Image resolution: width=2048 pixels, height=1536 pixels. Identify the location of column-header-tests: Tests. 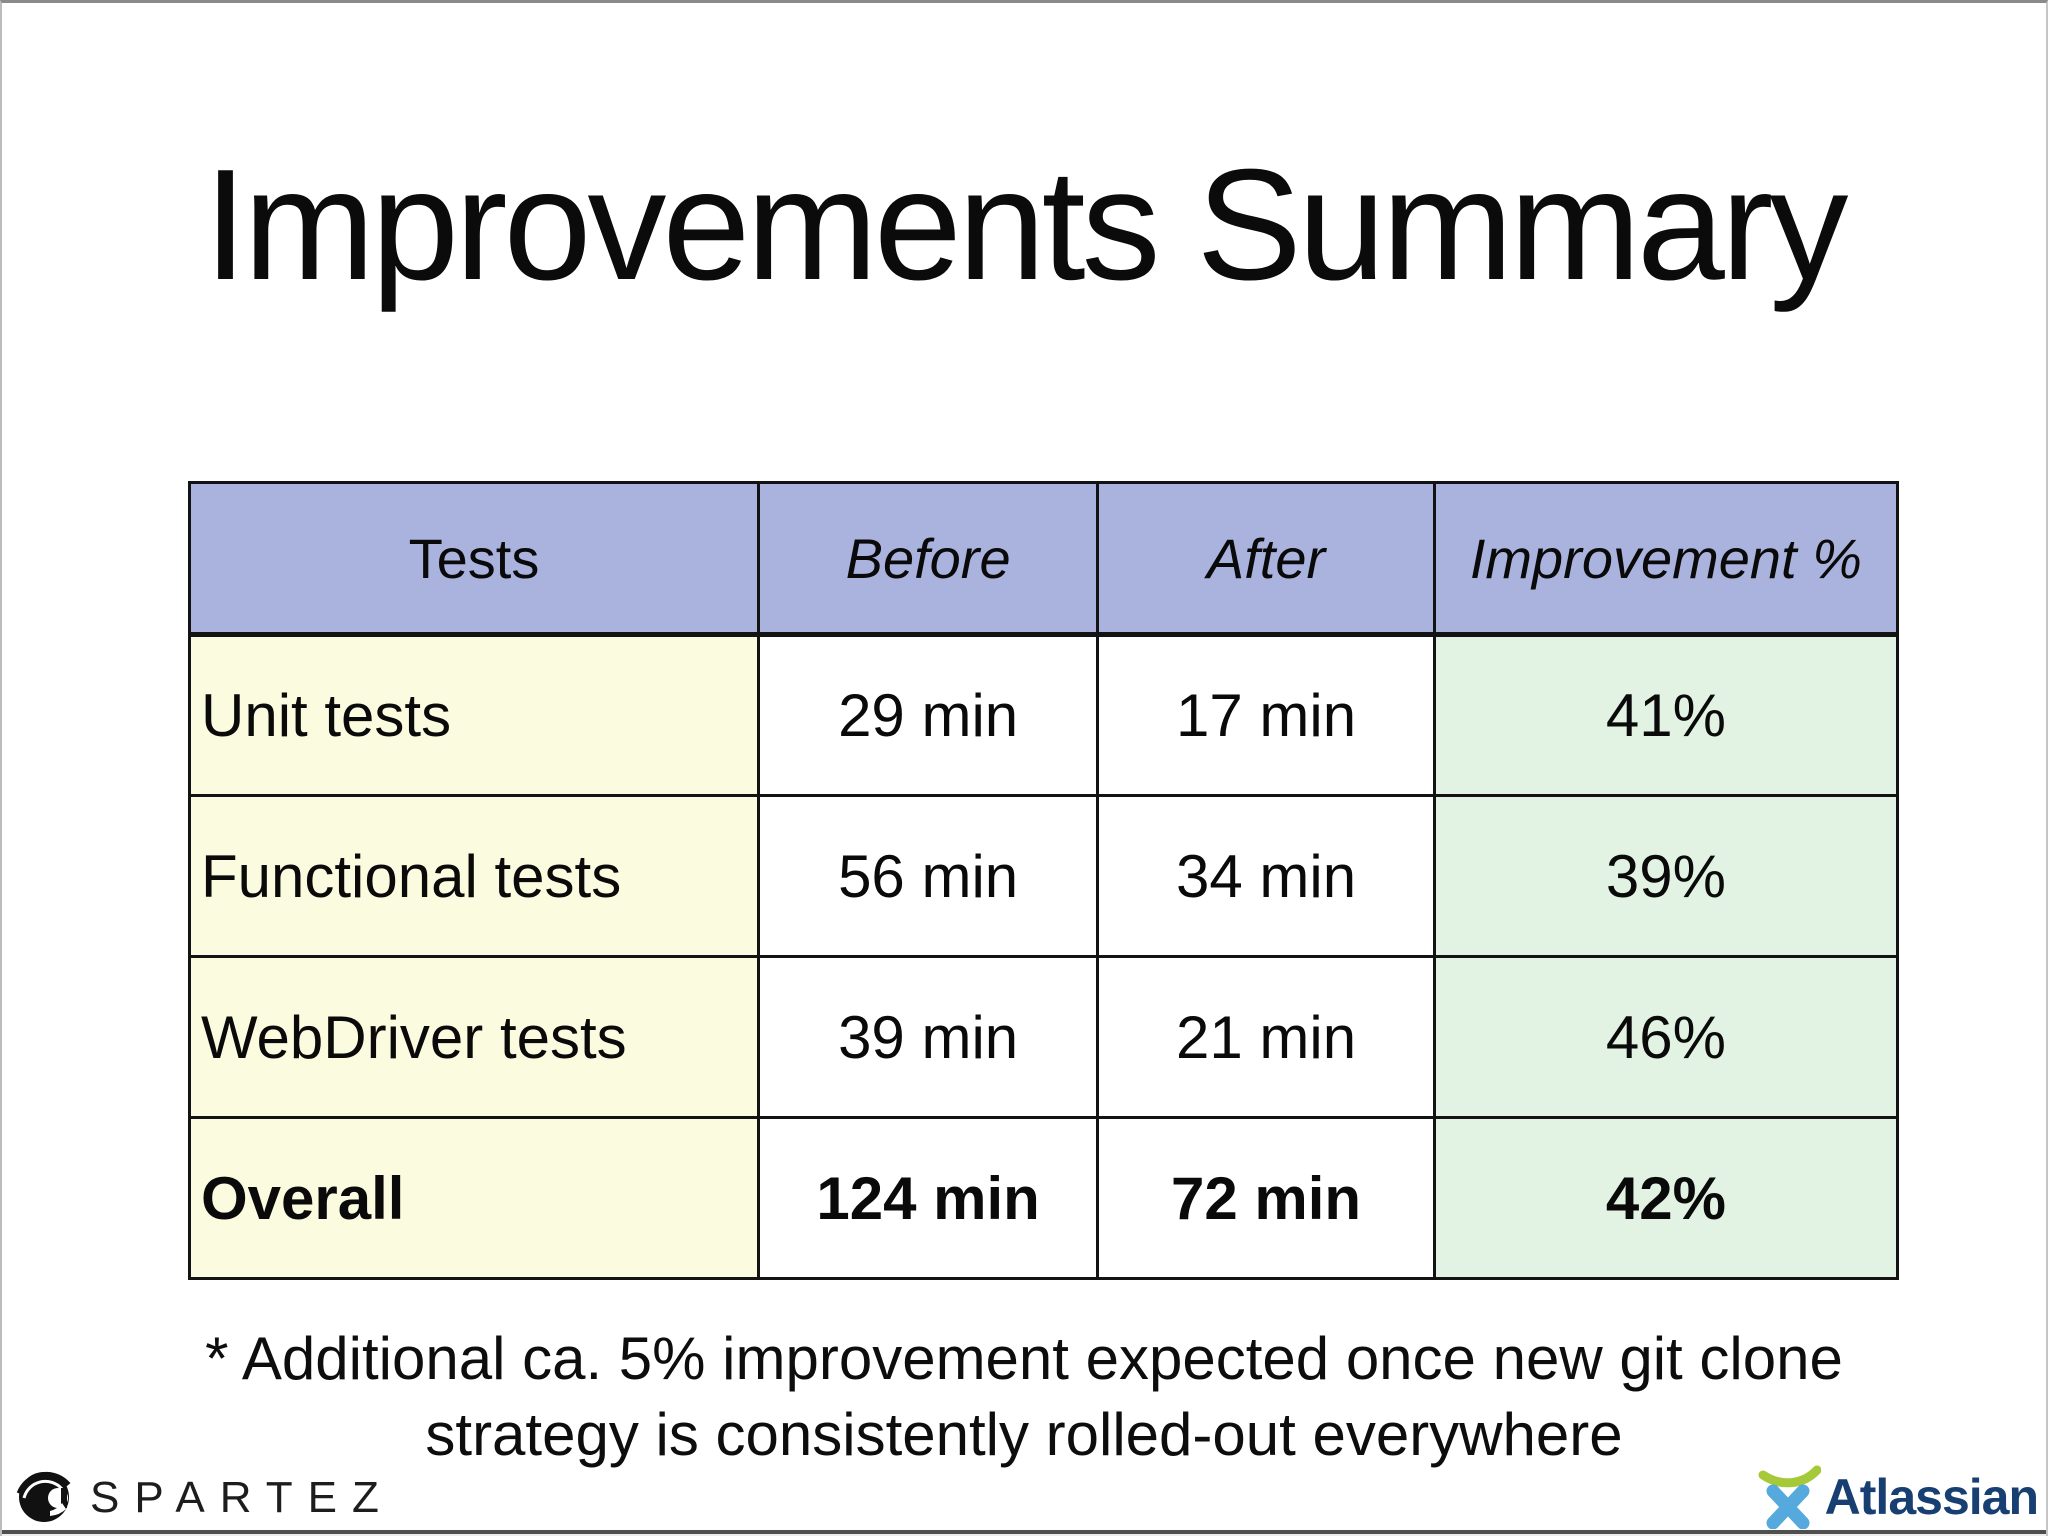
(474, 559).